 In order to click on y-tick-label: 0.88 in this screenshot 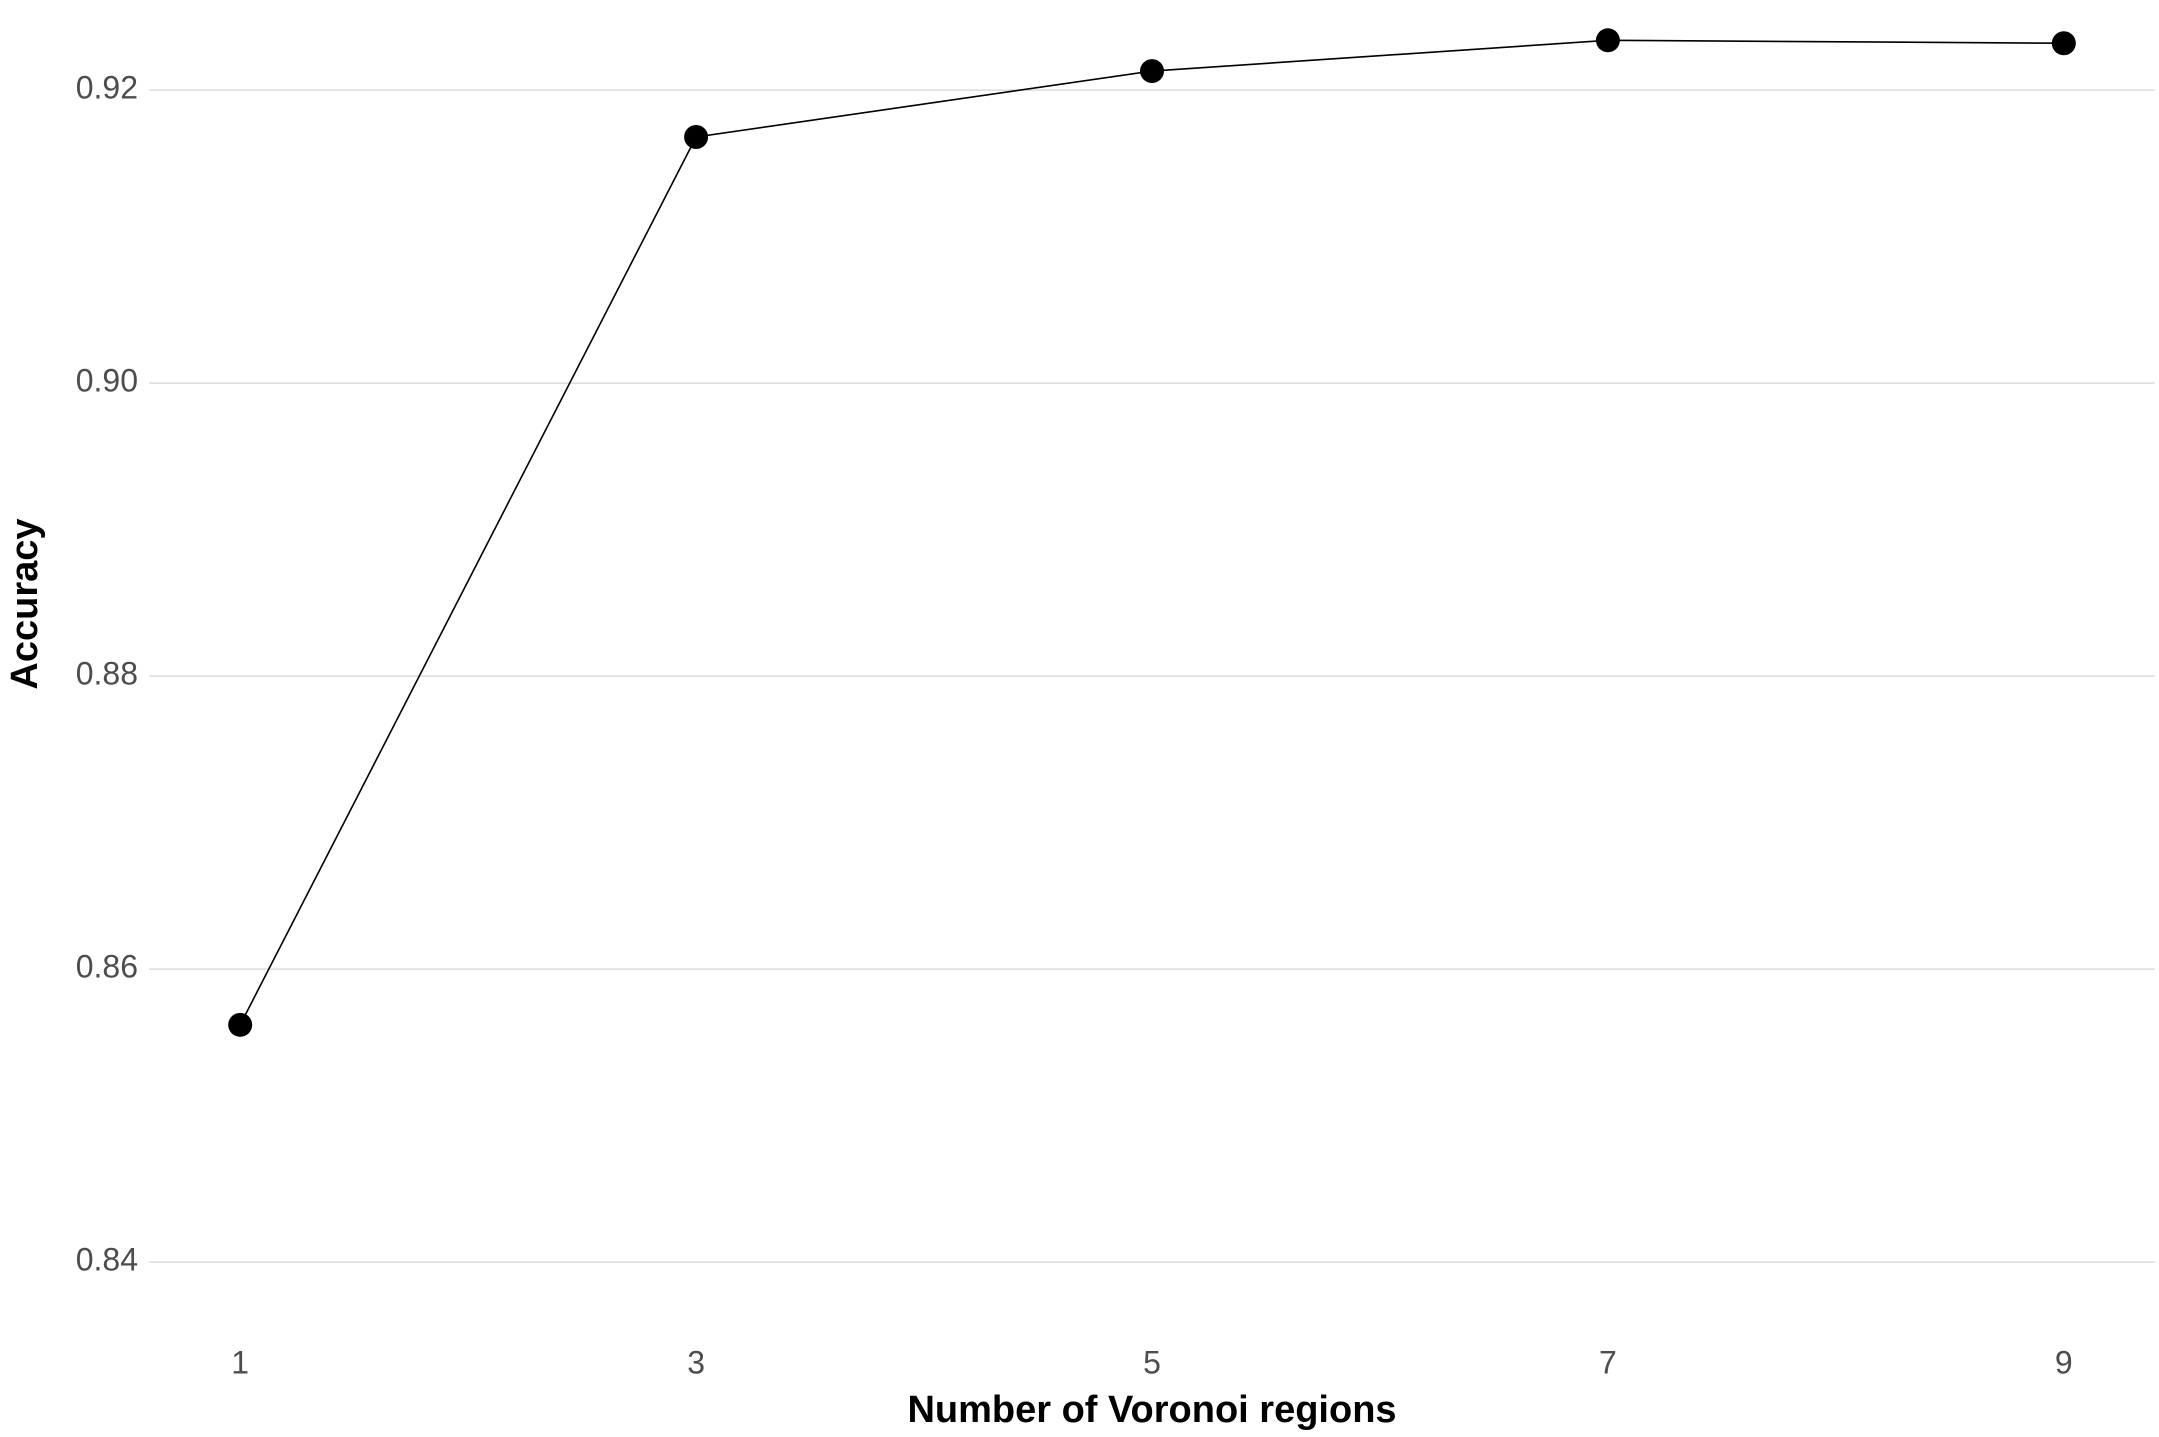, I will do `click(107, 674)`.